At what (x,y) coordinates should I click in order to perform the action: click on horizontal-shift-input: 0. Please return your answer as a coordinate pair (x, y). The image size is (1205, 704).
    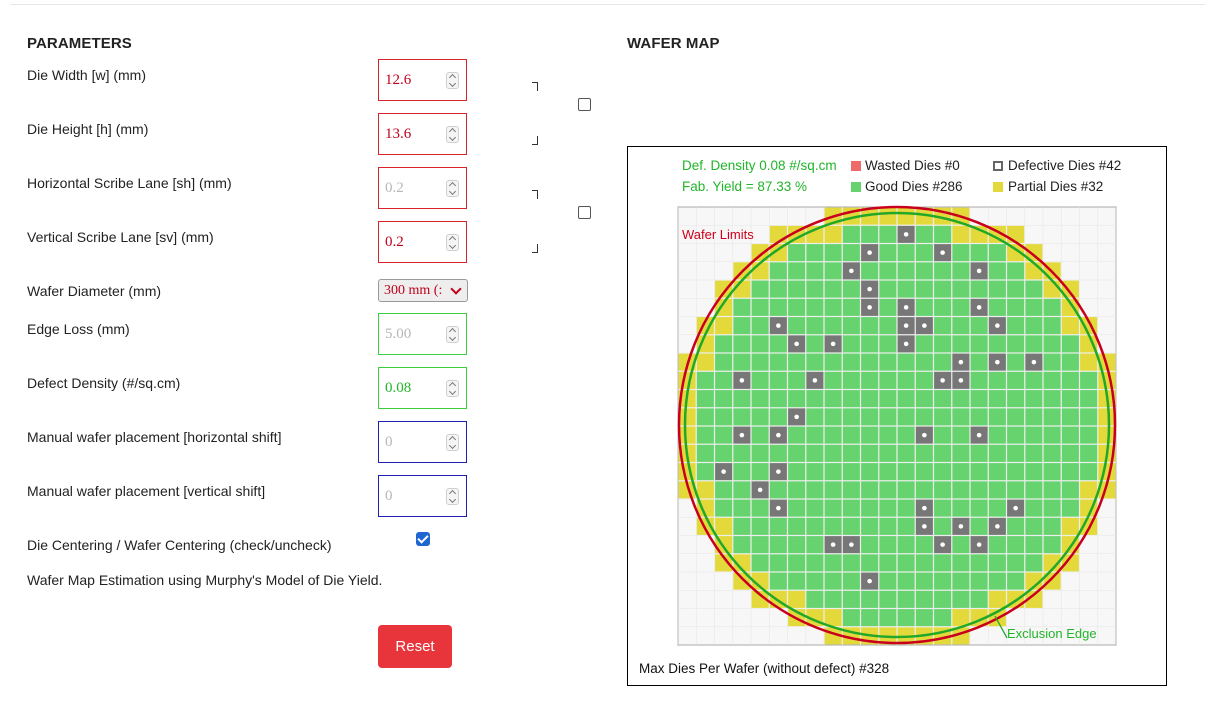
    Looking at the image, I should click on (422, 442).